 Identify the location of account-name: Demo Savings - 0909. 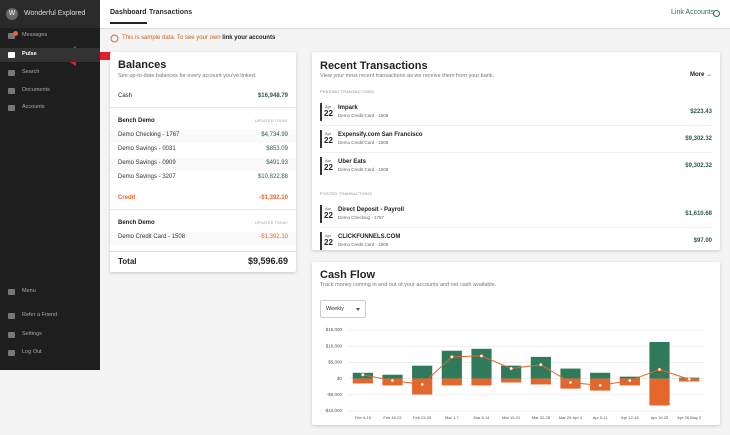
(147, 163).